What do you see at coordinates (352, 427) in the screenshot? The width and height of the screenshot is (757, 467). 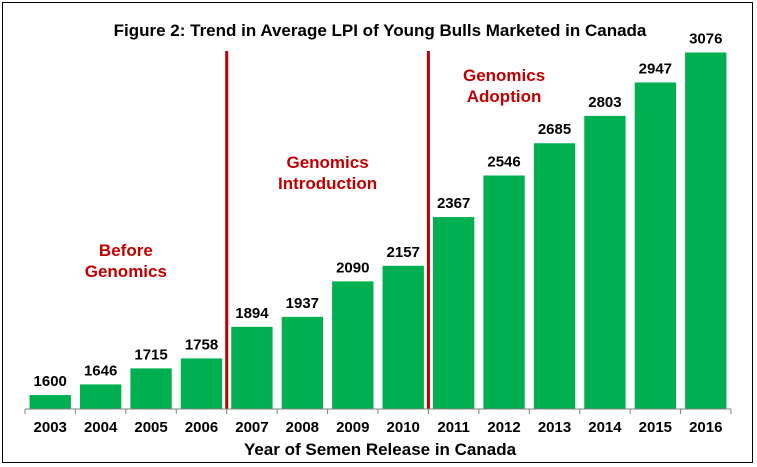 I see `x-tick-2009: 2009` at bounding box center [352, 427].